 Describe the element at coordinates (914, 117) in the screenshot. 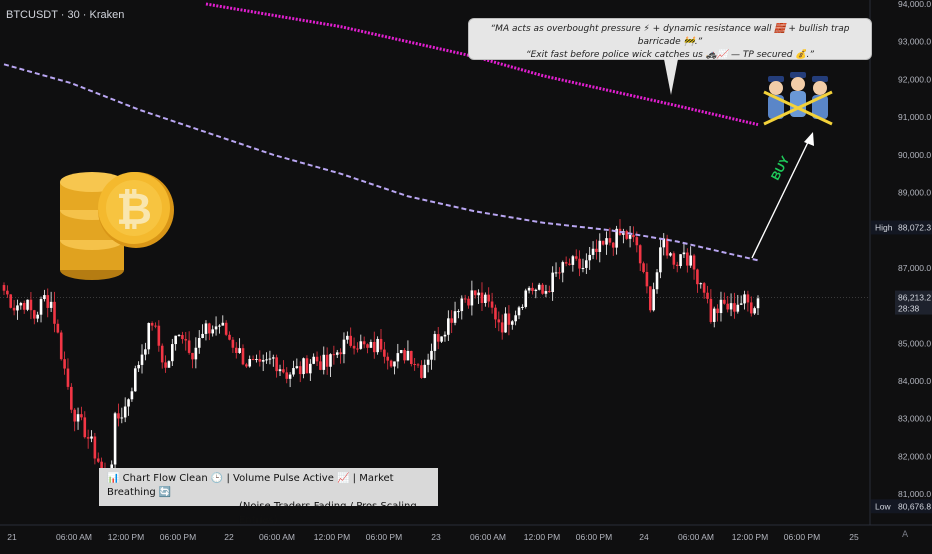

I see `price-axis-label: 91,000.0` at that location.